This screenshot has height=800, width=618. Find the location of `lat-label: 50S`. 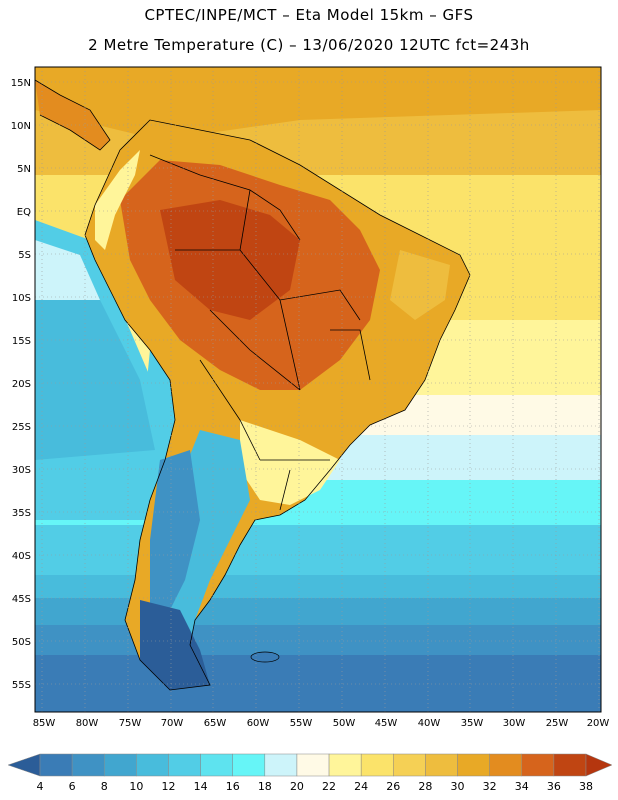

lat-label: 50S is located at coordinates (21, 642).